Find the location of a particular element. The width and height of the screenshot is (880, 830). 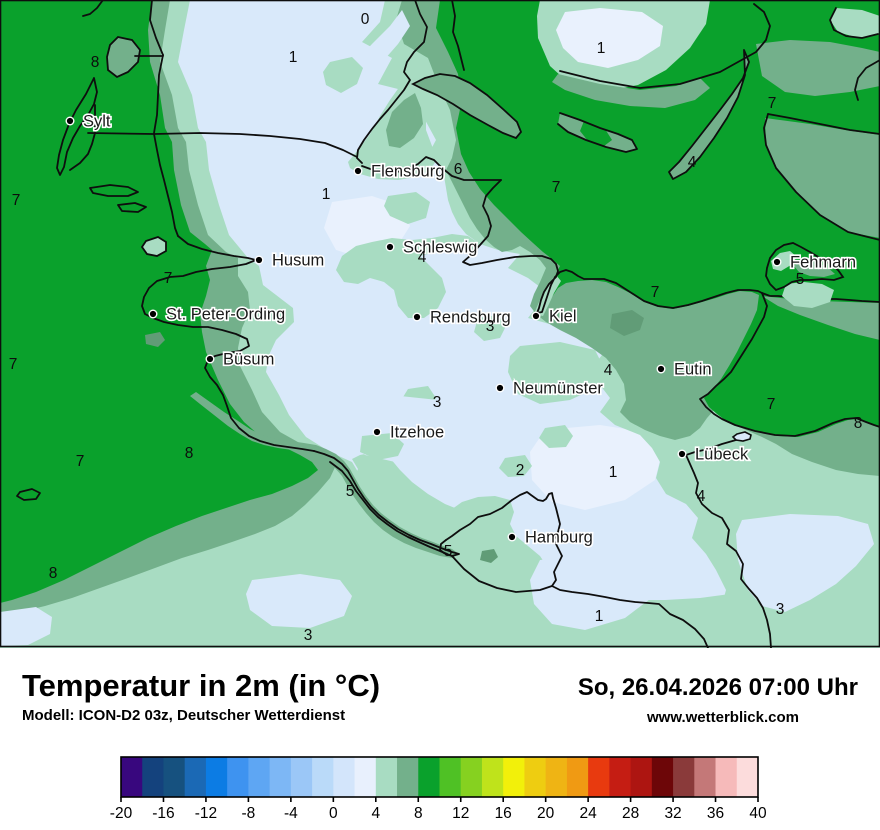

svg-text: Neumünster is located at coordinates (558, 389).